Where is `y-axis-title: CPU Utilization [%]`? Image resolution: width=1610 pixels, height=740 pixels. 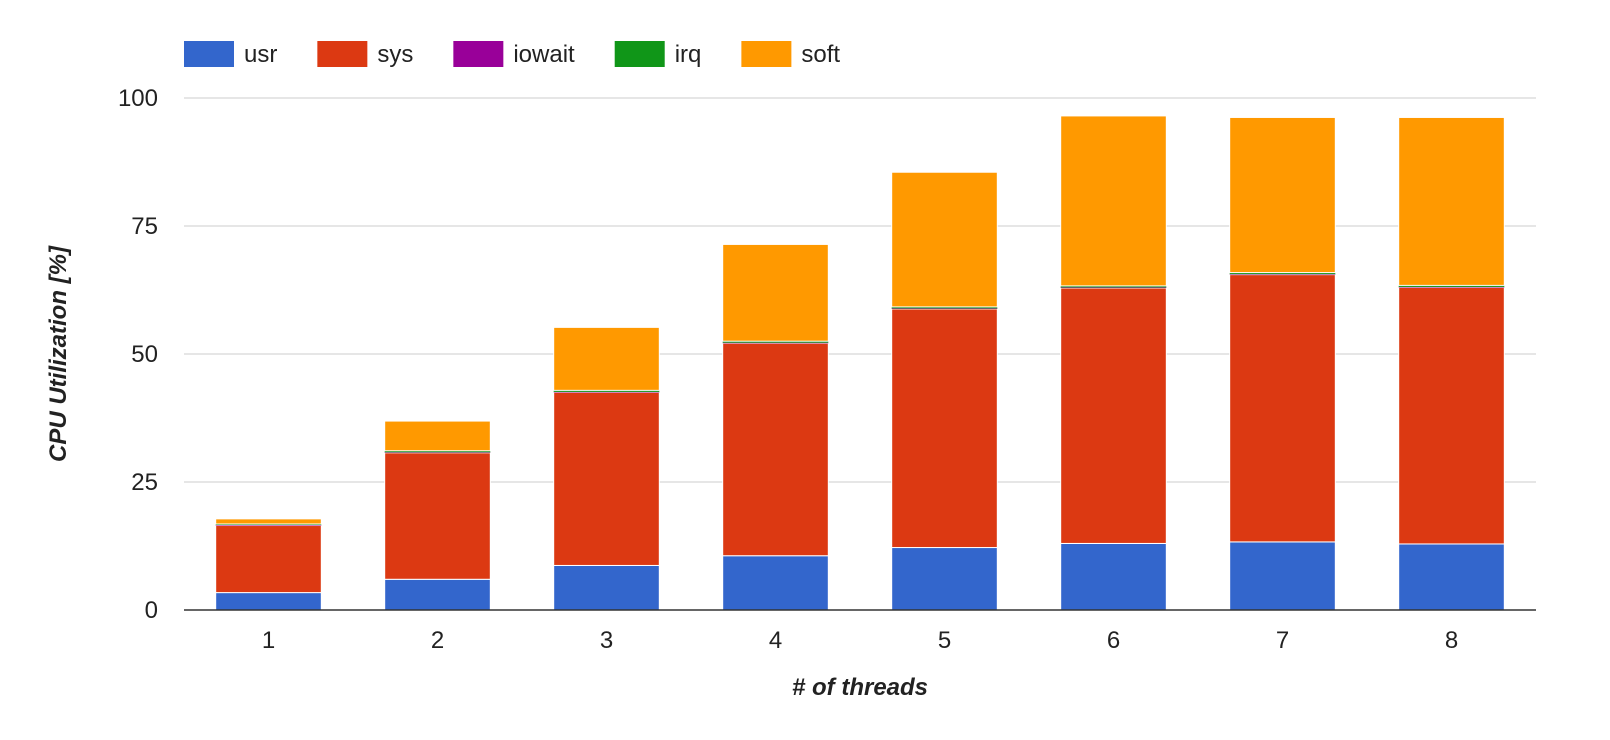
y-axis-title: CPU Utilization [%] is located at coordinates (58, 353).